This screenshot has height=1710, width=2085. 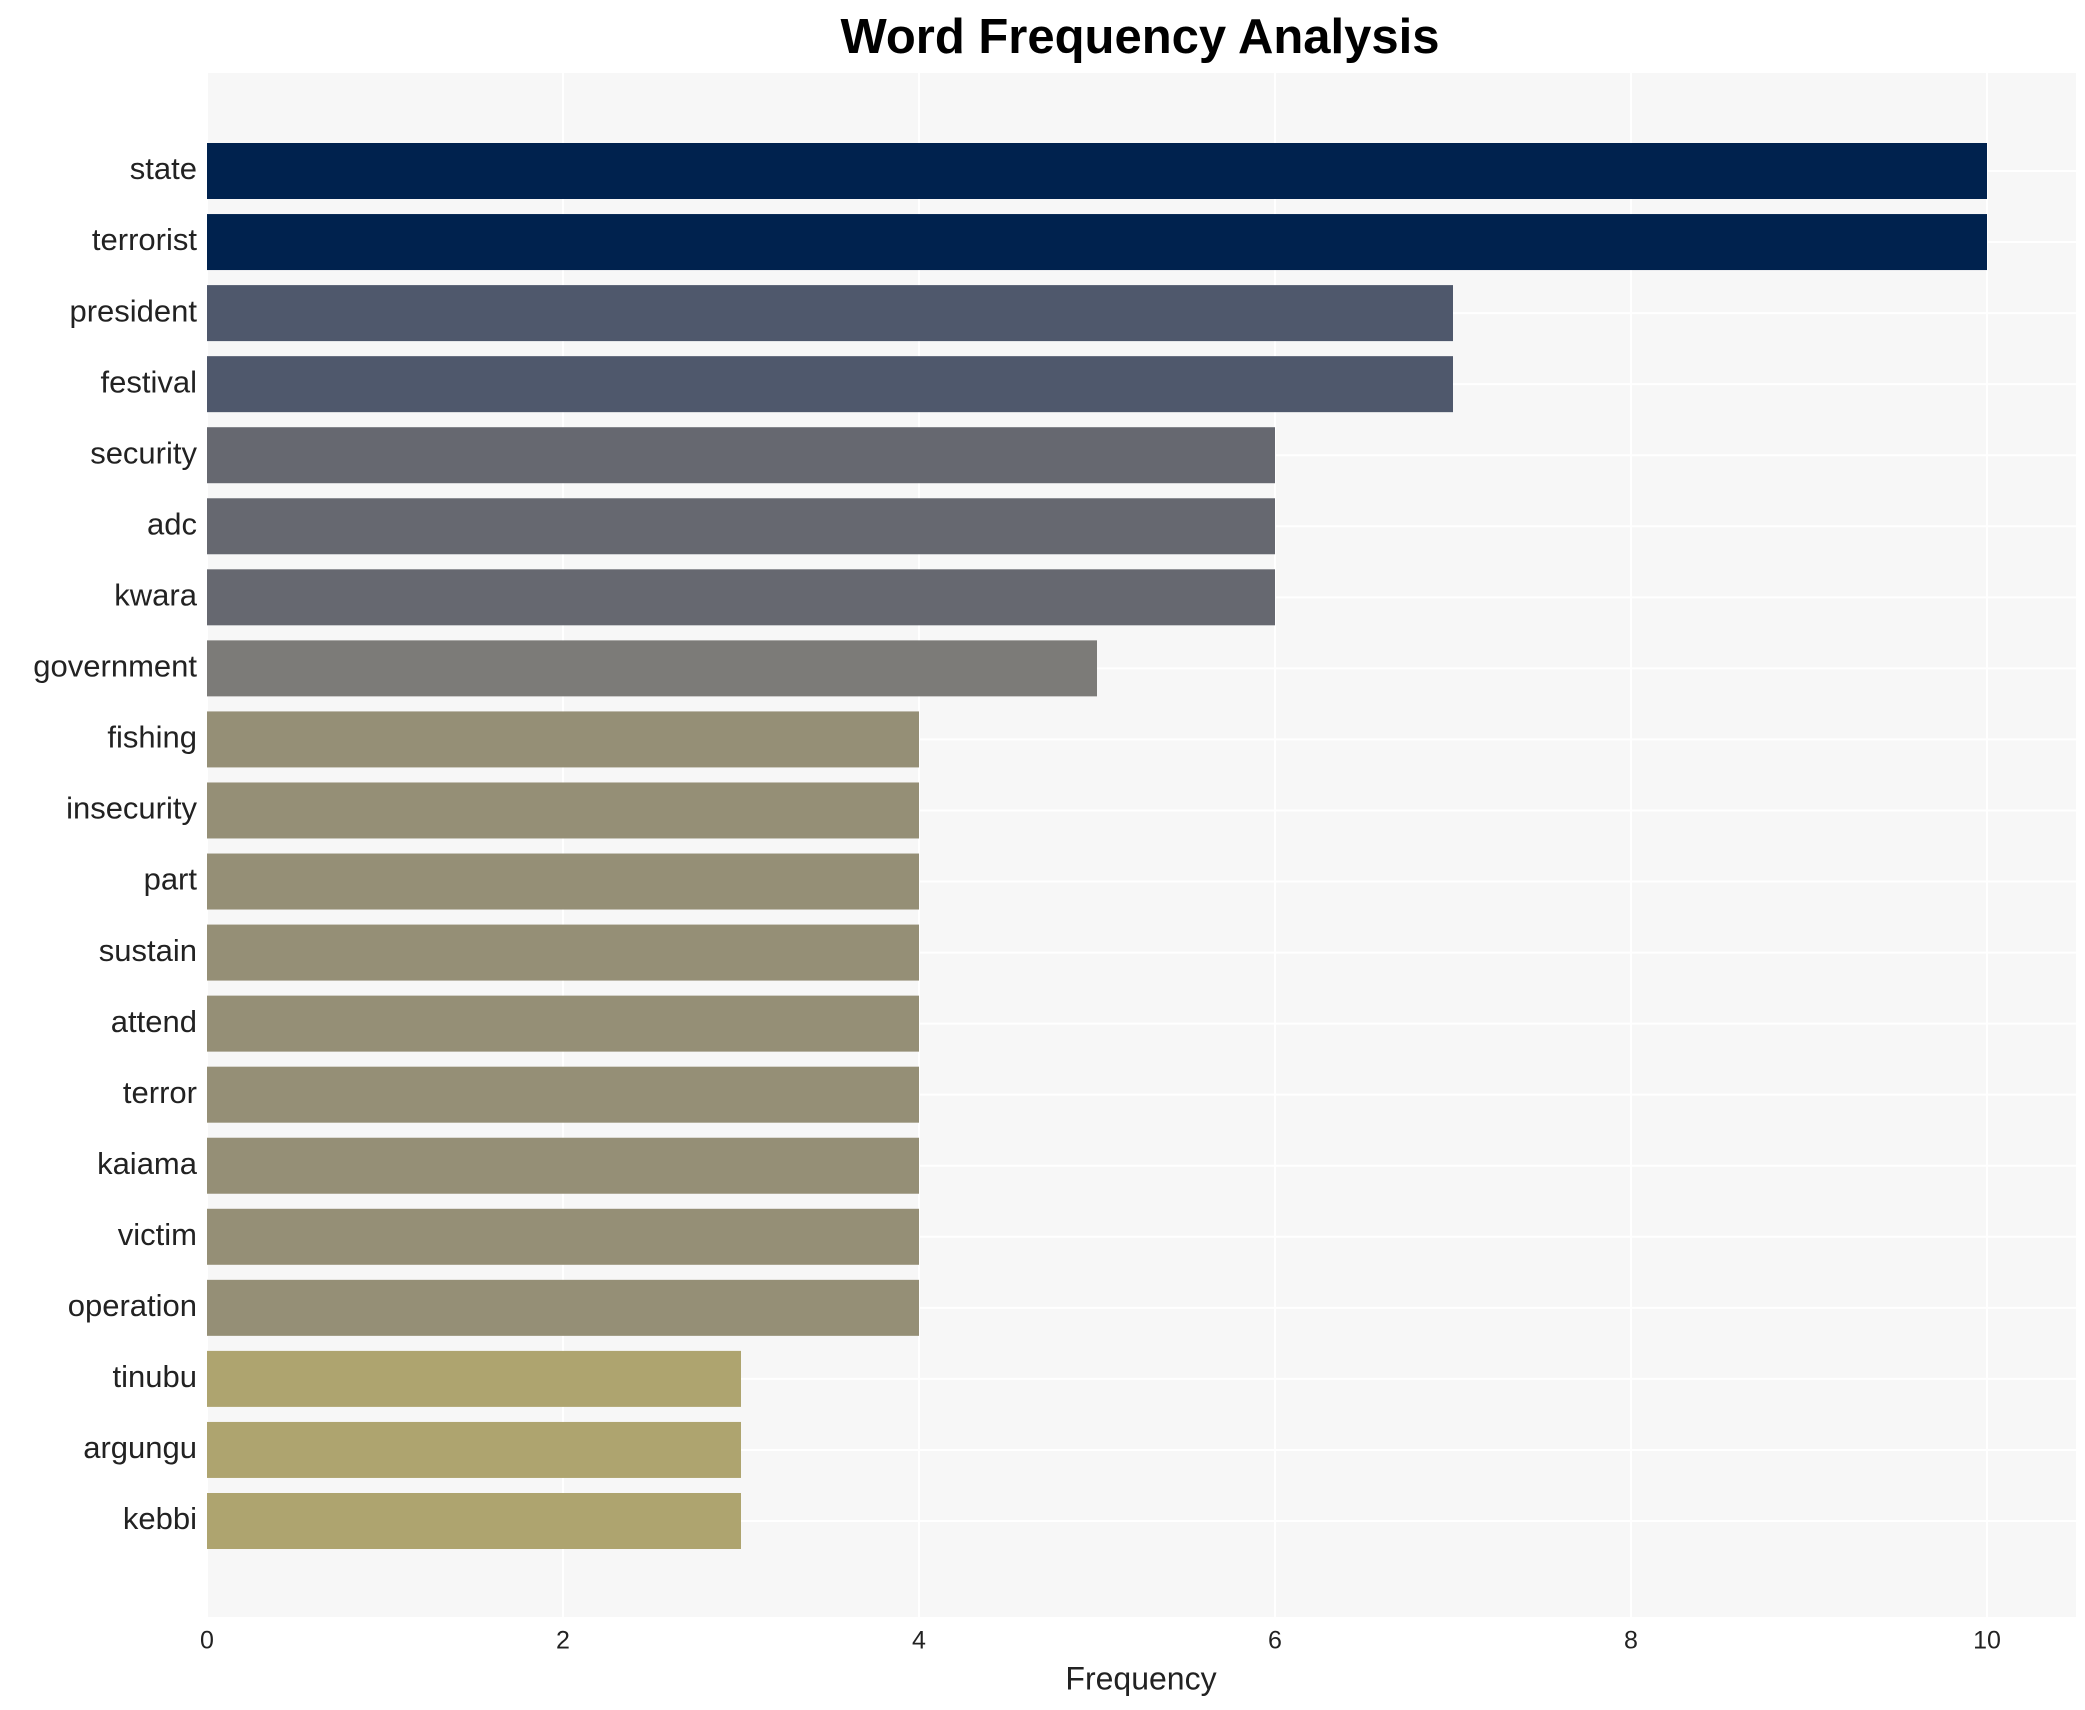 I want to click on y-tick-label: tinubu, so click(x=155, y=1376).